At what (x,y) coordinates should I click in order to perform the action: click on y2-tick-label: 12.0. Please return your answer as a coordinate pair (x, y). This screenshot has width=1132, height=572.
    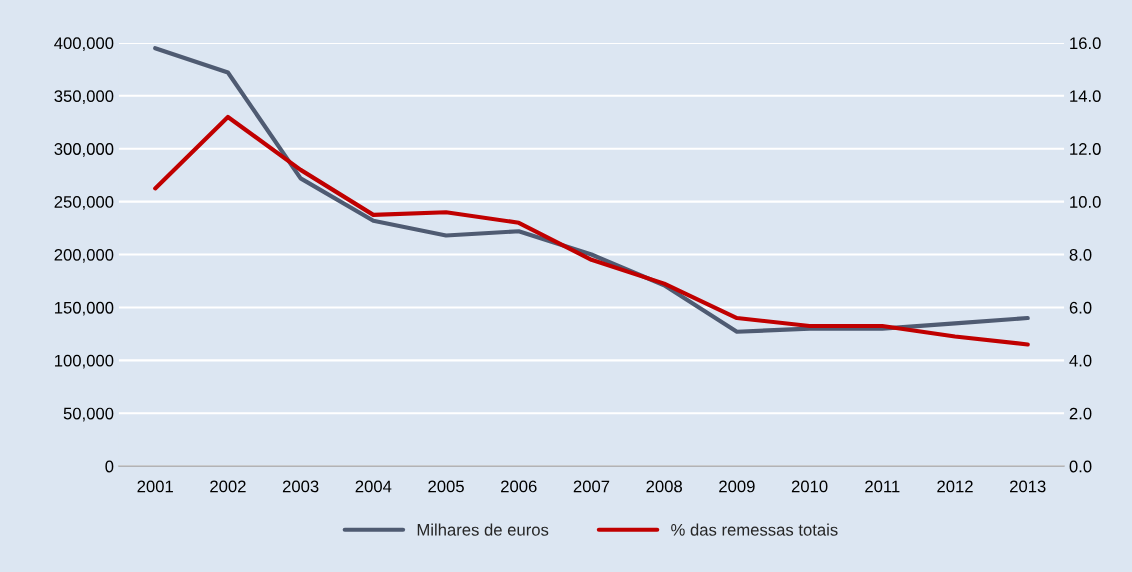
    Looking at the image, I should click on (1085, 149).